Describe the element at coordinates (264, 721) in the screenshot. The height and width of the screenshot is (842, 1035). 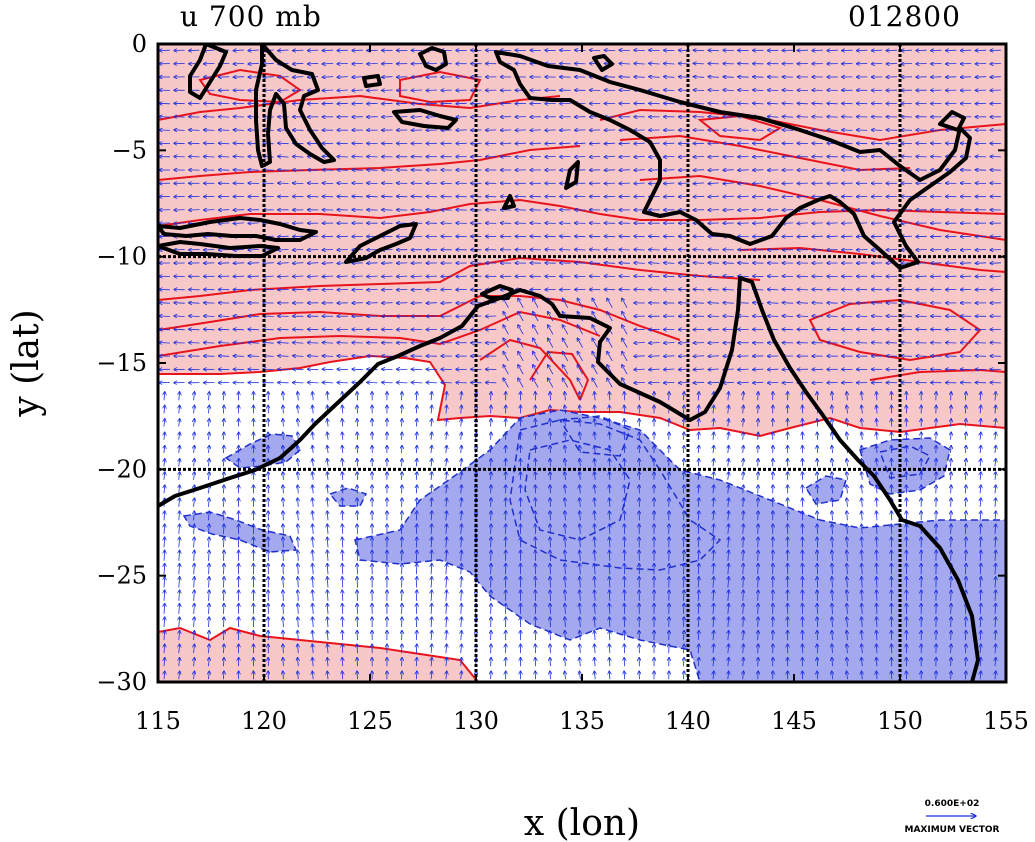
I see `x-tick-label: 120` at that location.